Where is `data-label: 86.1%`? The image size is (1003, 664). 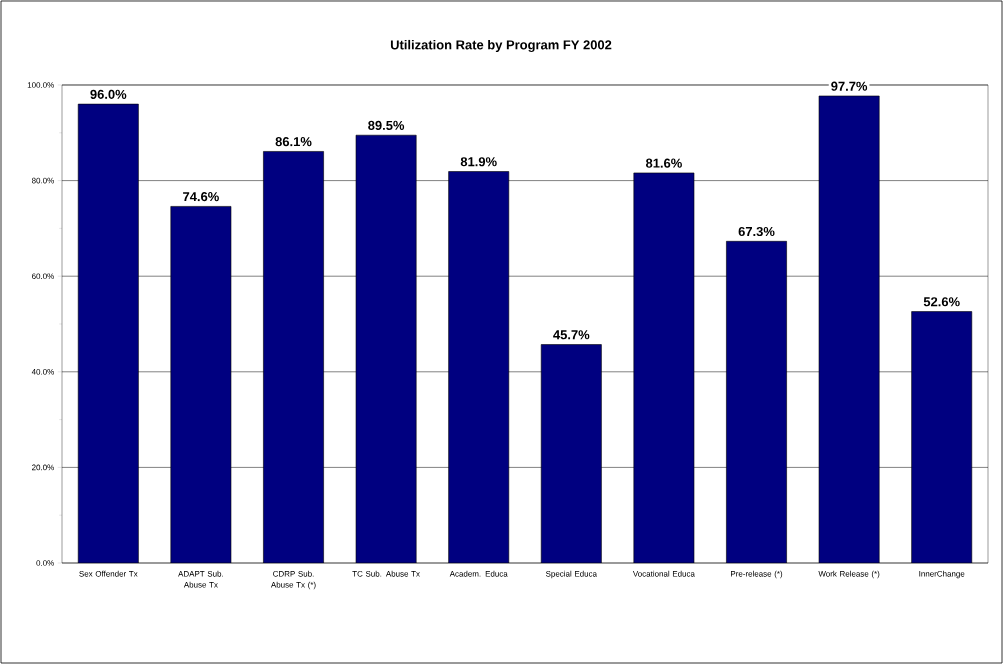 data-label: 86.1% is located at coordinates (293, 142).